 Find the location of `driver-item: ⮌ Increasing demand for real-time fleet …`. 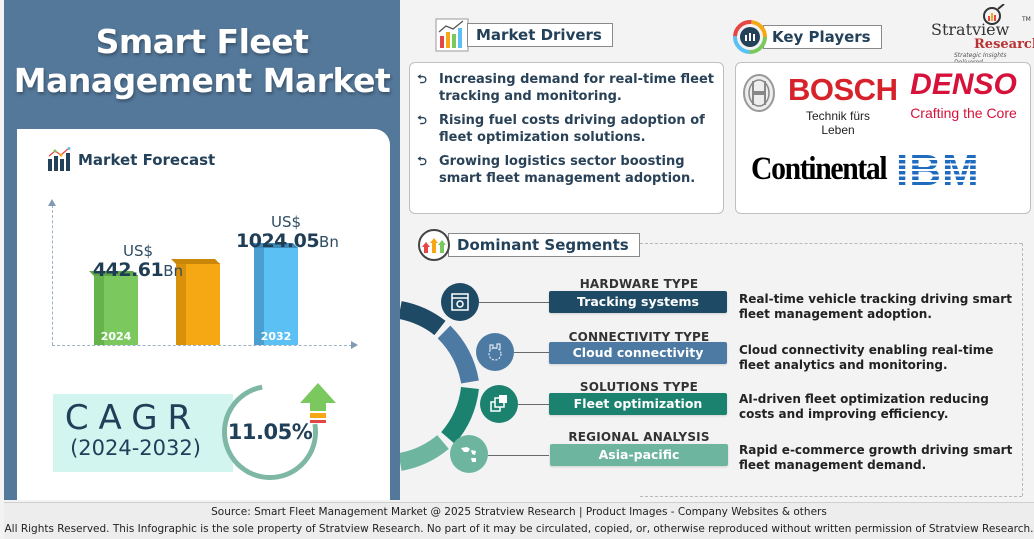

driver-item: ⮌ Increasing demand for real-time fleet … is located at coordinates (565, 88).